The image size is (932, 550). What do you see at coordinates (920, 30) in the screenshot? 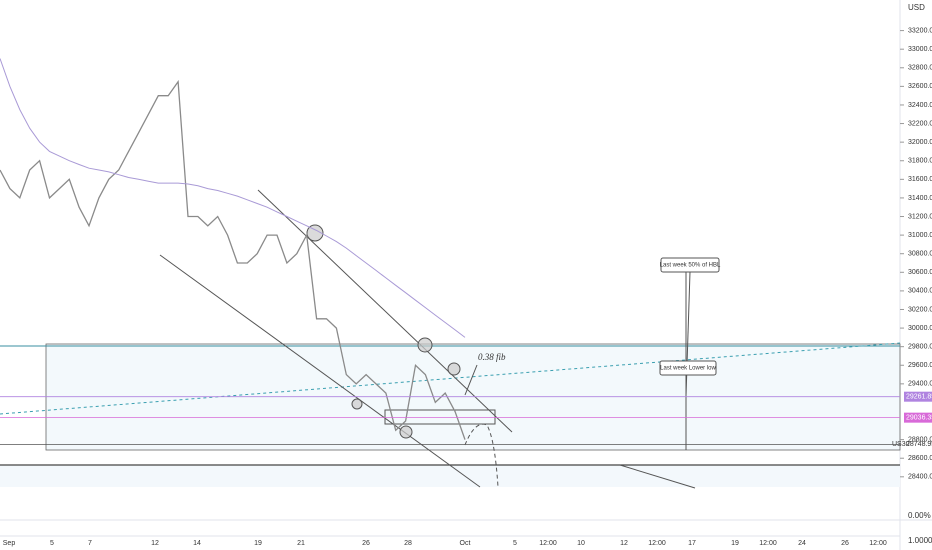
I see `y-tick-label: 33200.00` at bounding box center [920, 30].